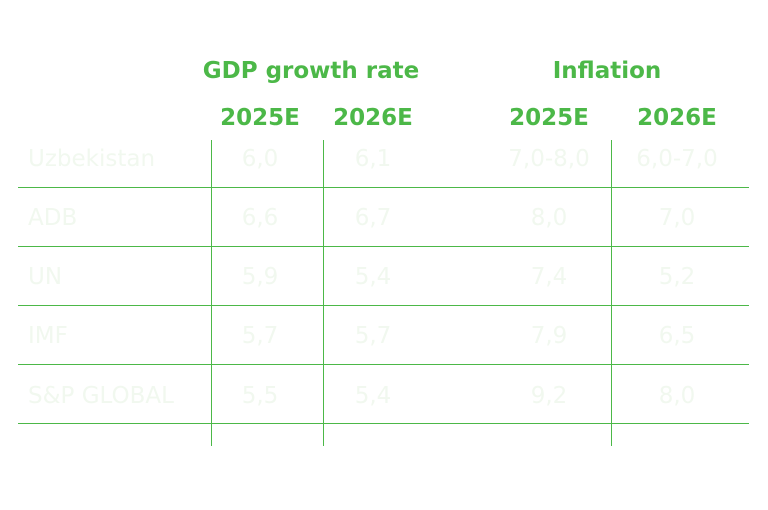 Image resolution: width=768 pixels, height=510 pixels. What do you see at coordinates (48, 336) in the screenshot?
I see `row-label: IMF` at bounding box center [48, 336].